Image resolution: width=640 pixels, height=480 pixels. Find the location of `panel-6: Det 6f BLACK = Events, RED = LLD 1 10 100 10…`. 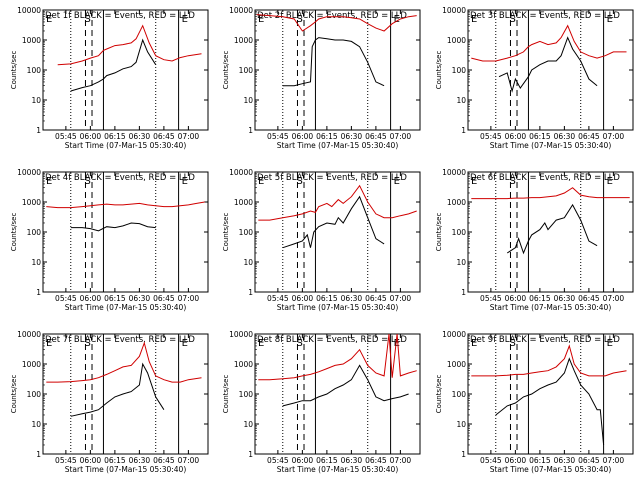

panel-6: Det 6f BLACK = Events, RED = LLD 1 10 100 10… is located at coordinates (534, 240).